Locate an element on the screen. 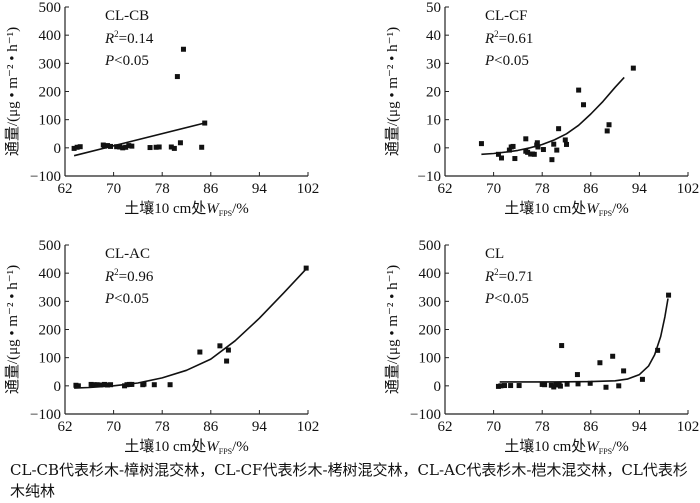 The image size is (700, 503). panel-label: CL-AC is located at coordinates (127, 254).